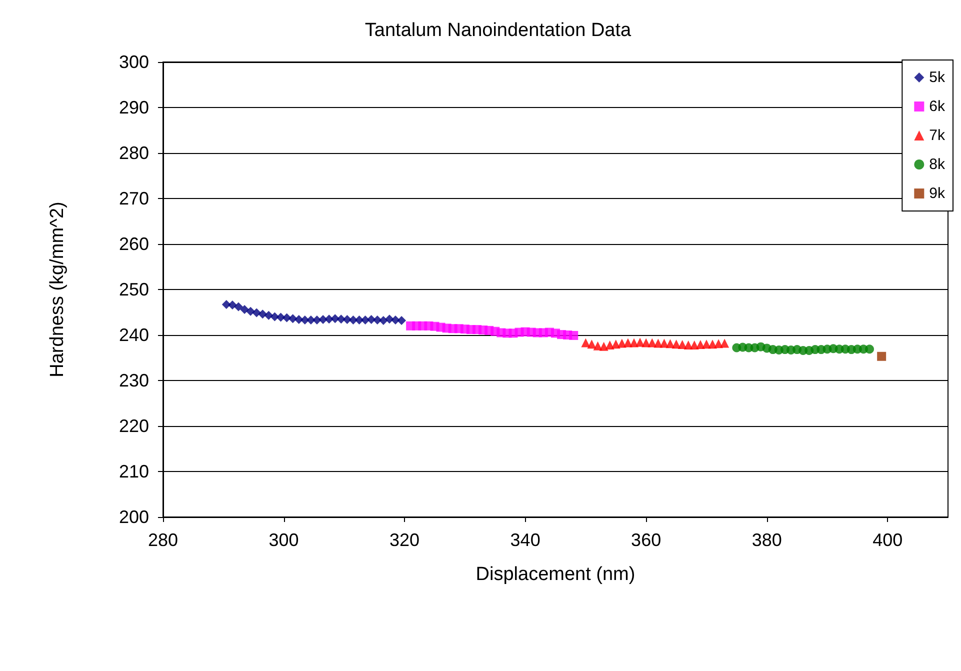 The width and height of the screenshot is (961, 671). What do you see at coordinates (133, 62) in the screenshot?
I see `y-tick-label: 300` at bounding box center [133, 62].